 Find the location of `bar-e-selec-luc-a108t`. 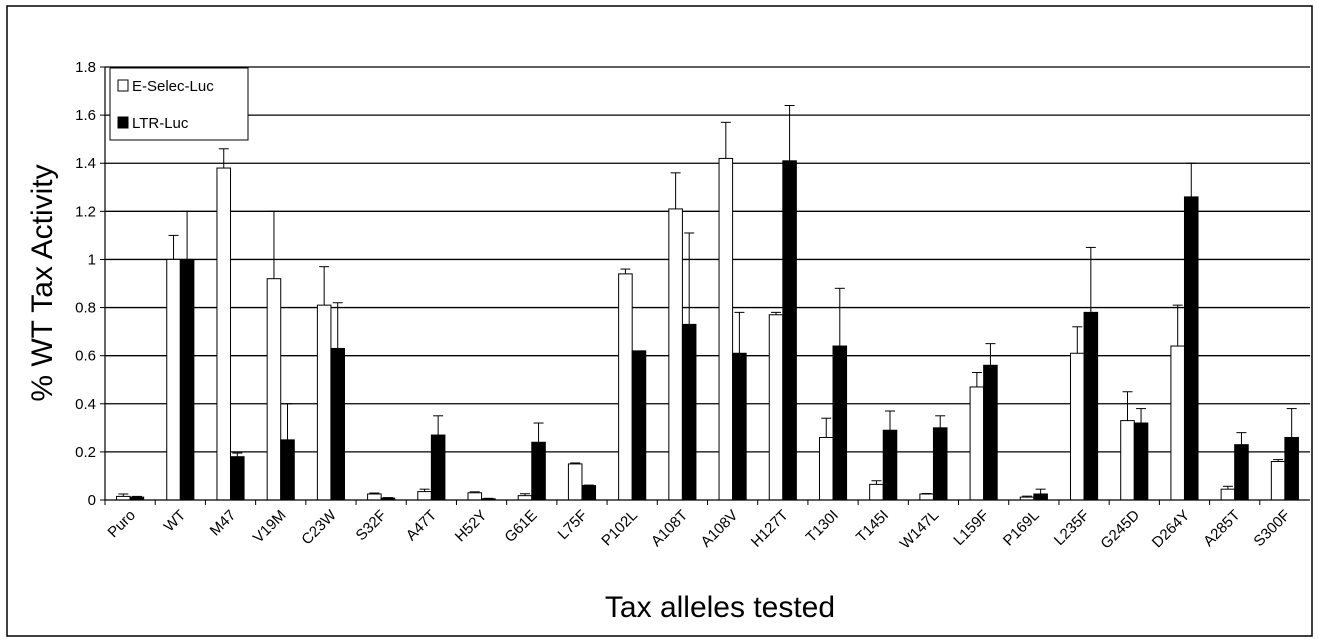

bar-e-selec-luc-a108t is located at coordinates (675, 354).